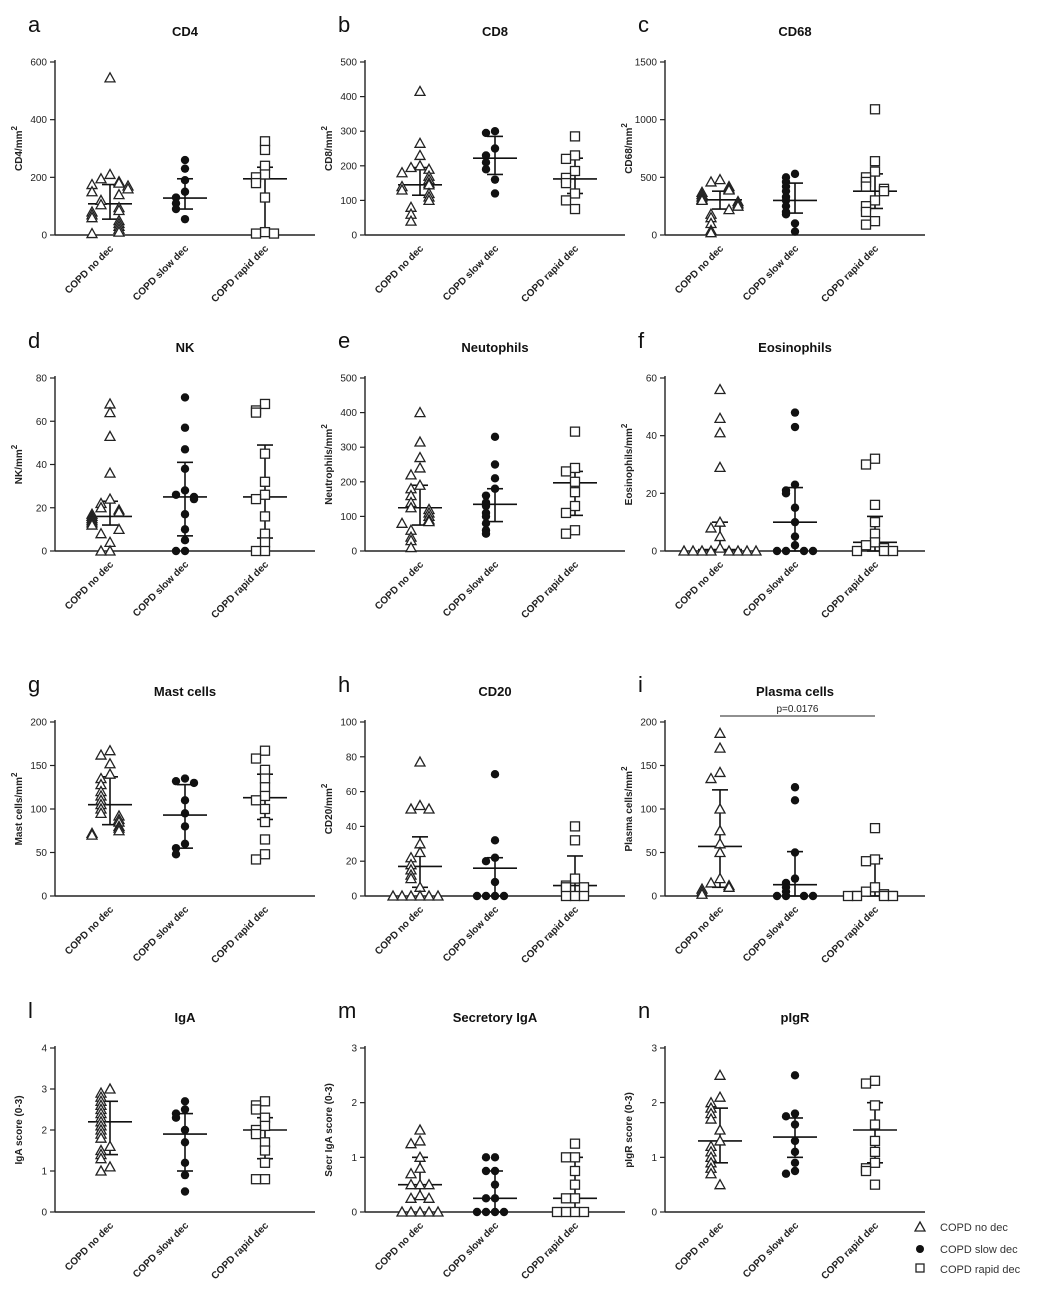 The height and width of the screenshot is (1306, 1047). What do you see at coordinates (627, 809) in the screenshot?
I see `y-axis-label: Plasma cells/mm2` at bounding box center [627, 809].